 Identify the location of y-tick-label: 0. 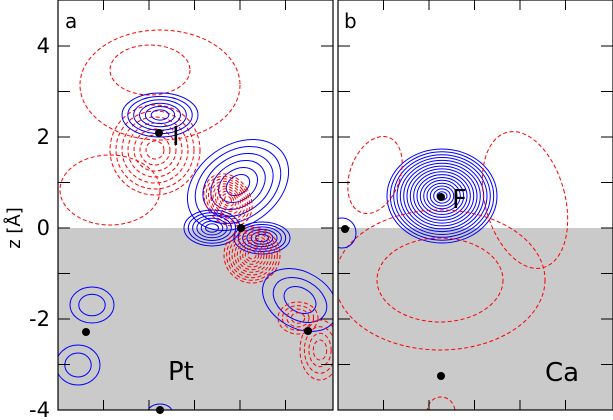
(43, 228).